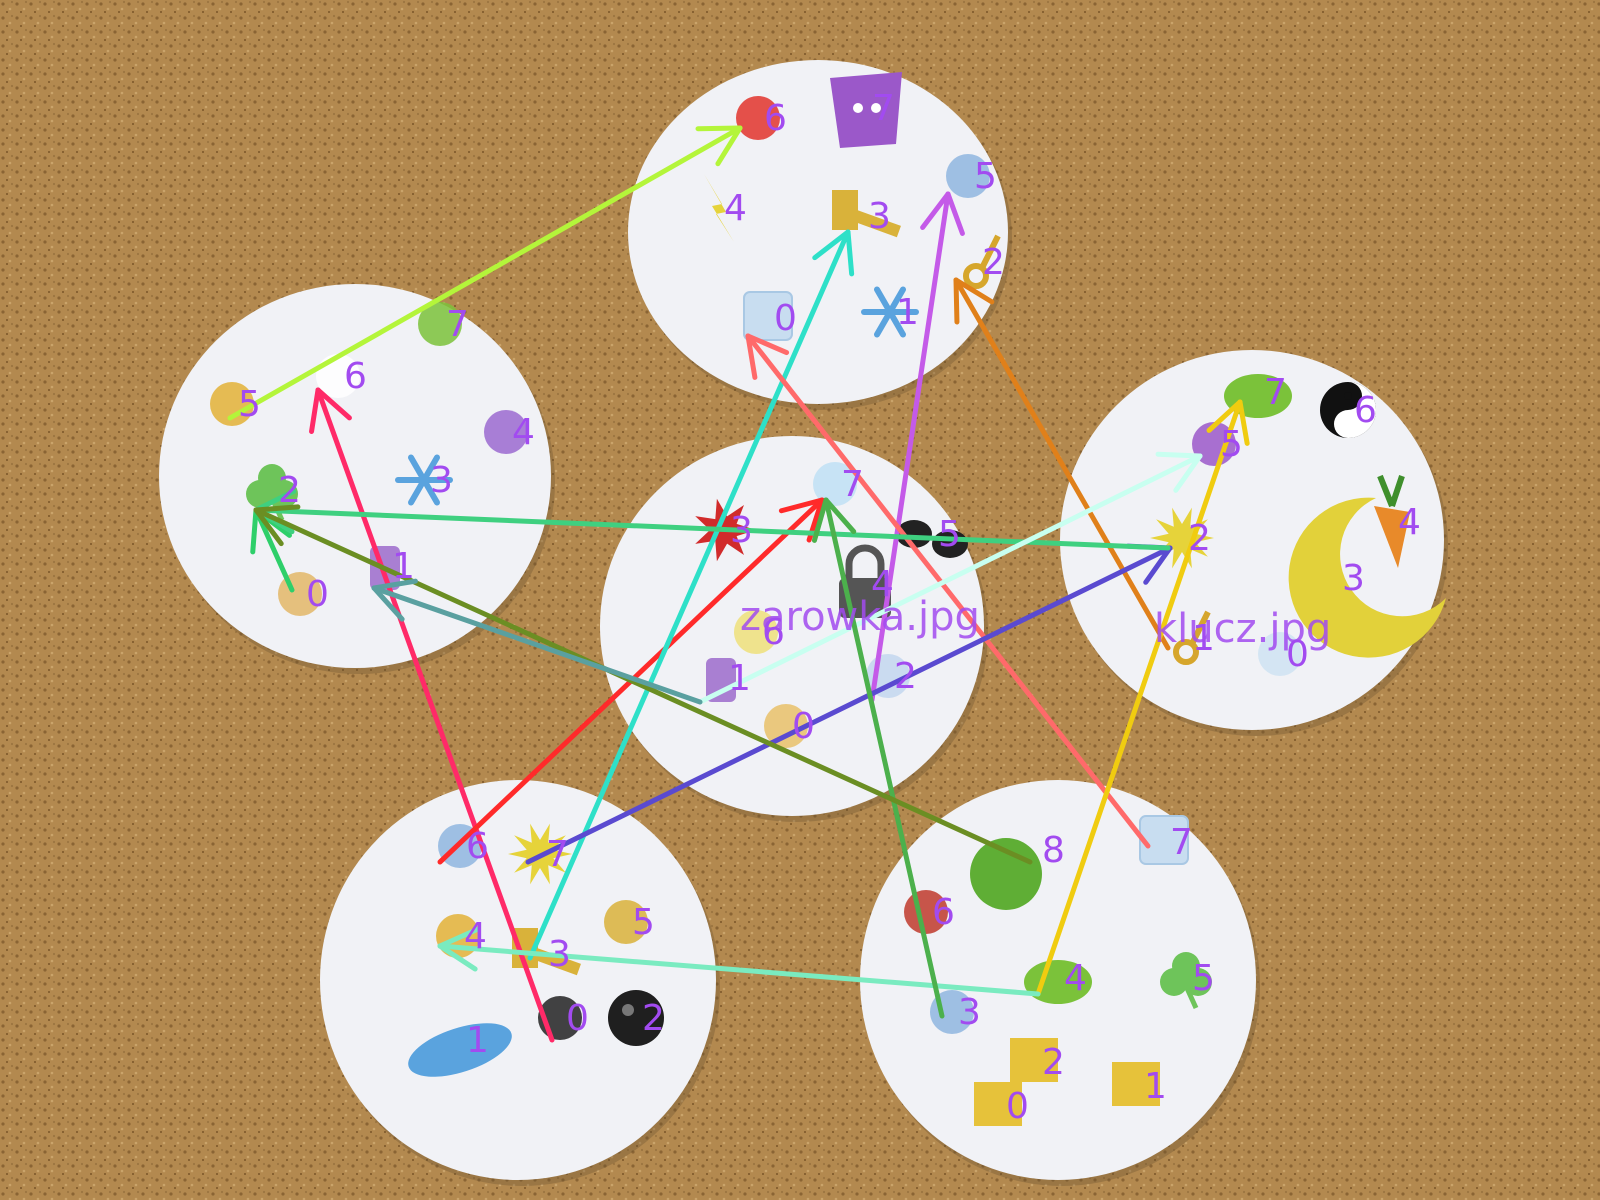  What do you see at coordinates (432, 715) in the screenshot?
I see `match-spider-skull` at bounding box center [432, 715].